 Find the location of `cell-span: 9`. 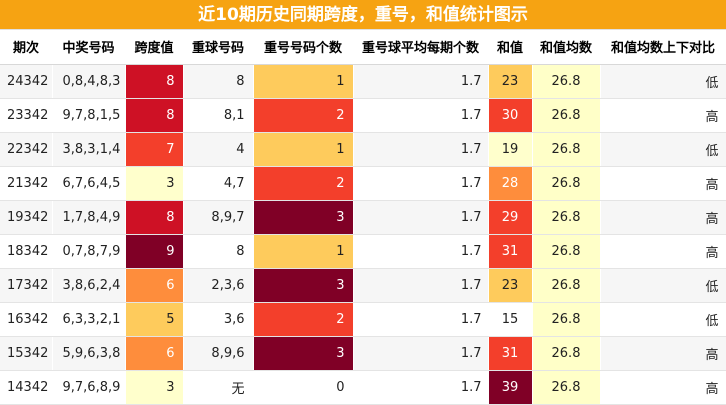

cell-span: 9 is located at coordinates (154, 251).